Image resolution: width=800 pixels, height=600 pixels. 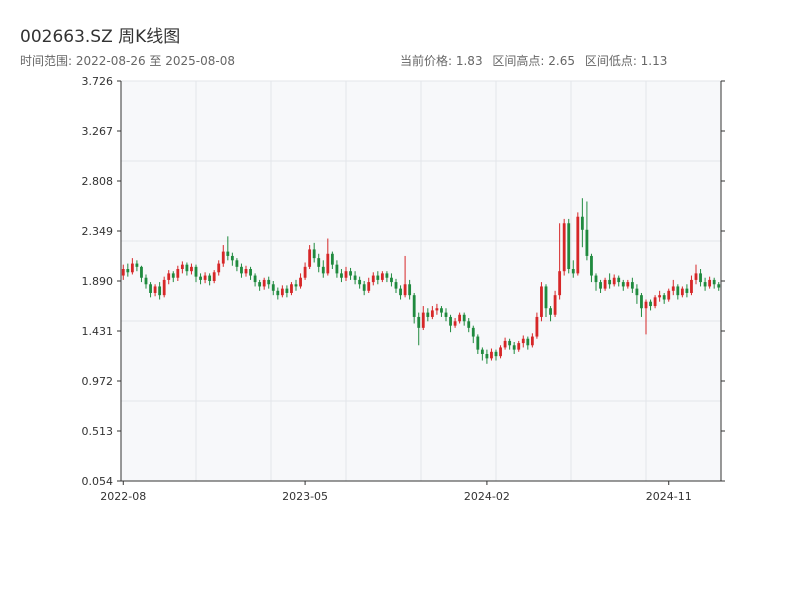 I want to click on date-range-label: 时间范围: 2022-08-26 至 2025-08-08, so click(x=127, y=61).